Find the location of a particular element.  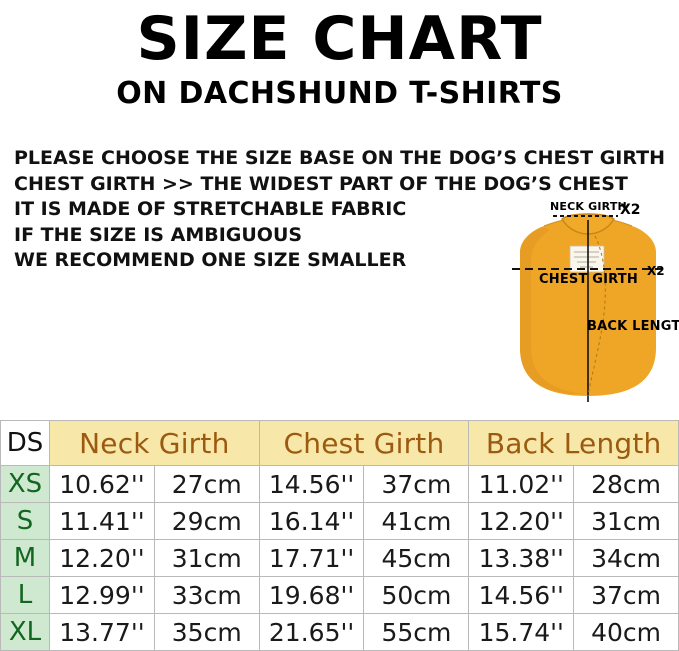

garment-tag is located at coordinates (587, 259).